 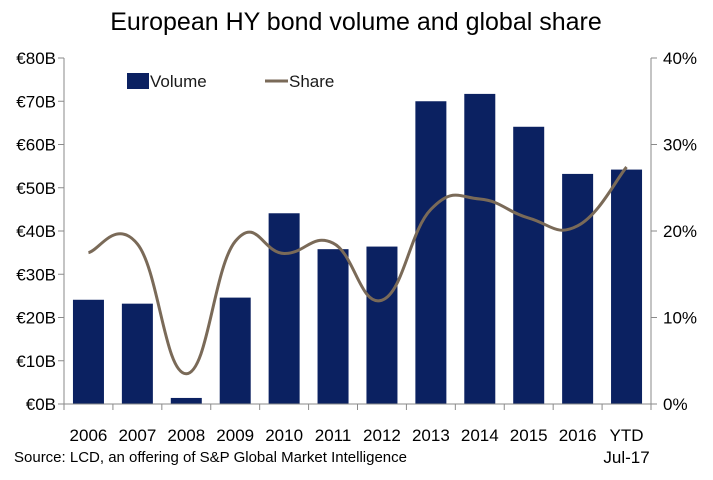 What do you see at coordinates (431, 252) in the screenshot?
I see `bar-2013` at bounding box center [431, 252].